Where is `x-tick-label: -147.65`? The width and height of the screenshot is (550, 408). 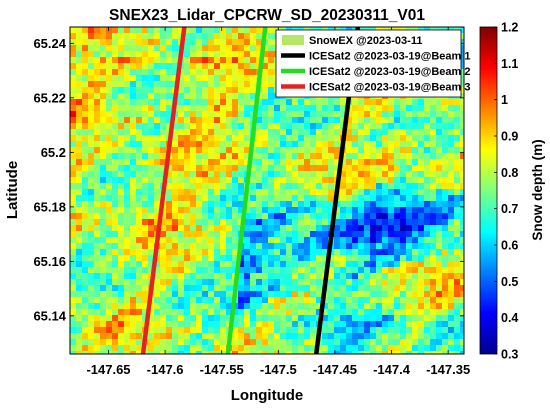
x-tick-label: -147.65 is located at coordinates (108, 369).